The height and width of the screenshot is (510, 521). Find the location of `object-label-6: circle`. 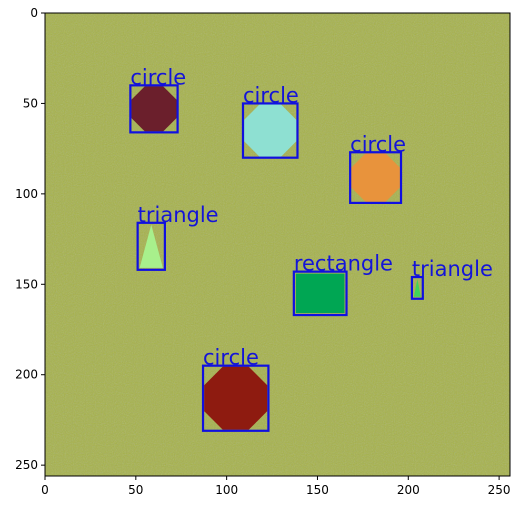

object-label-6: circle is located at coordinates (231, 358).